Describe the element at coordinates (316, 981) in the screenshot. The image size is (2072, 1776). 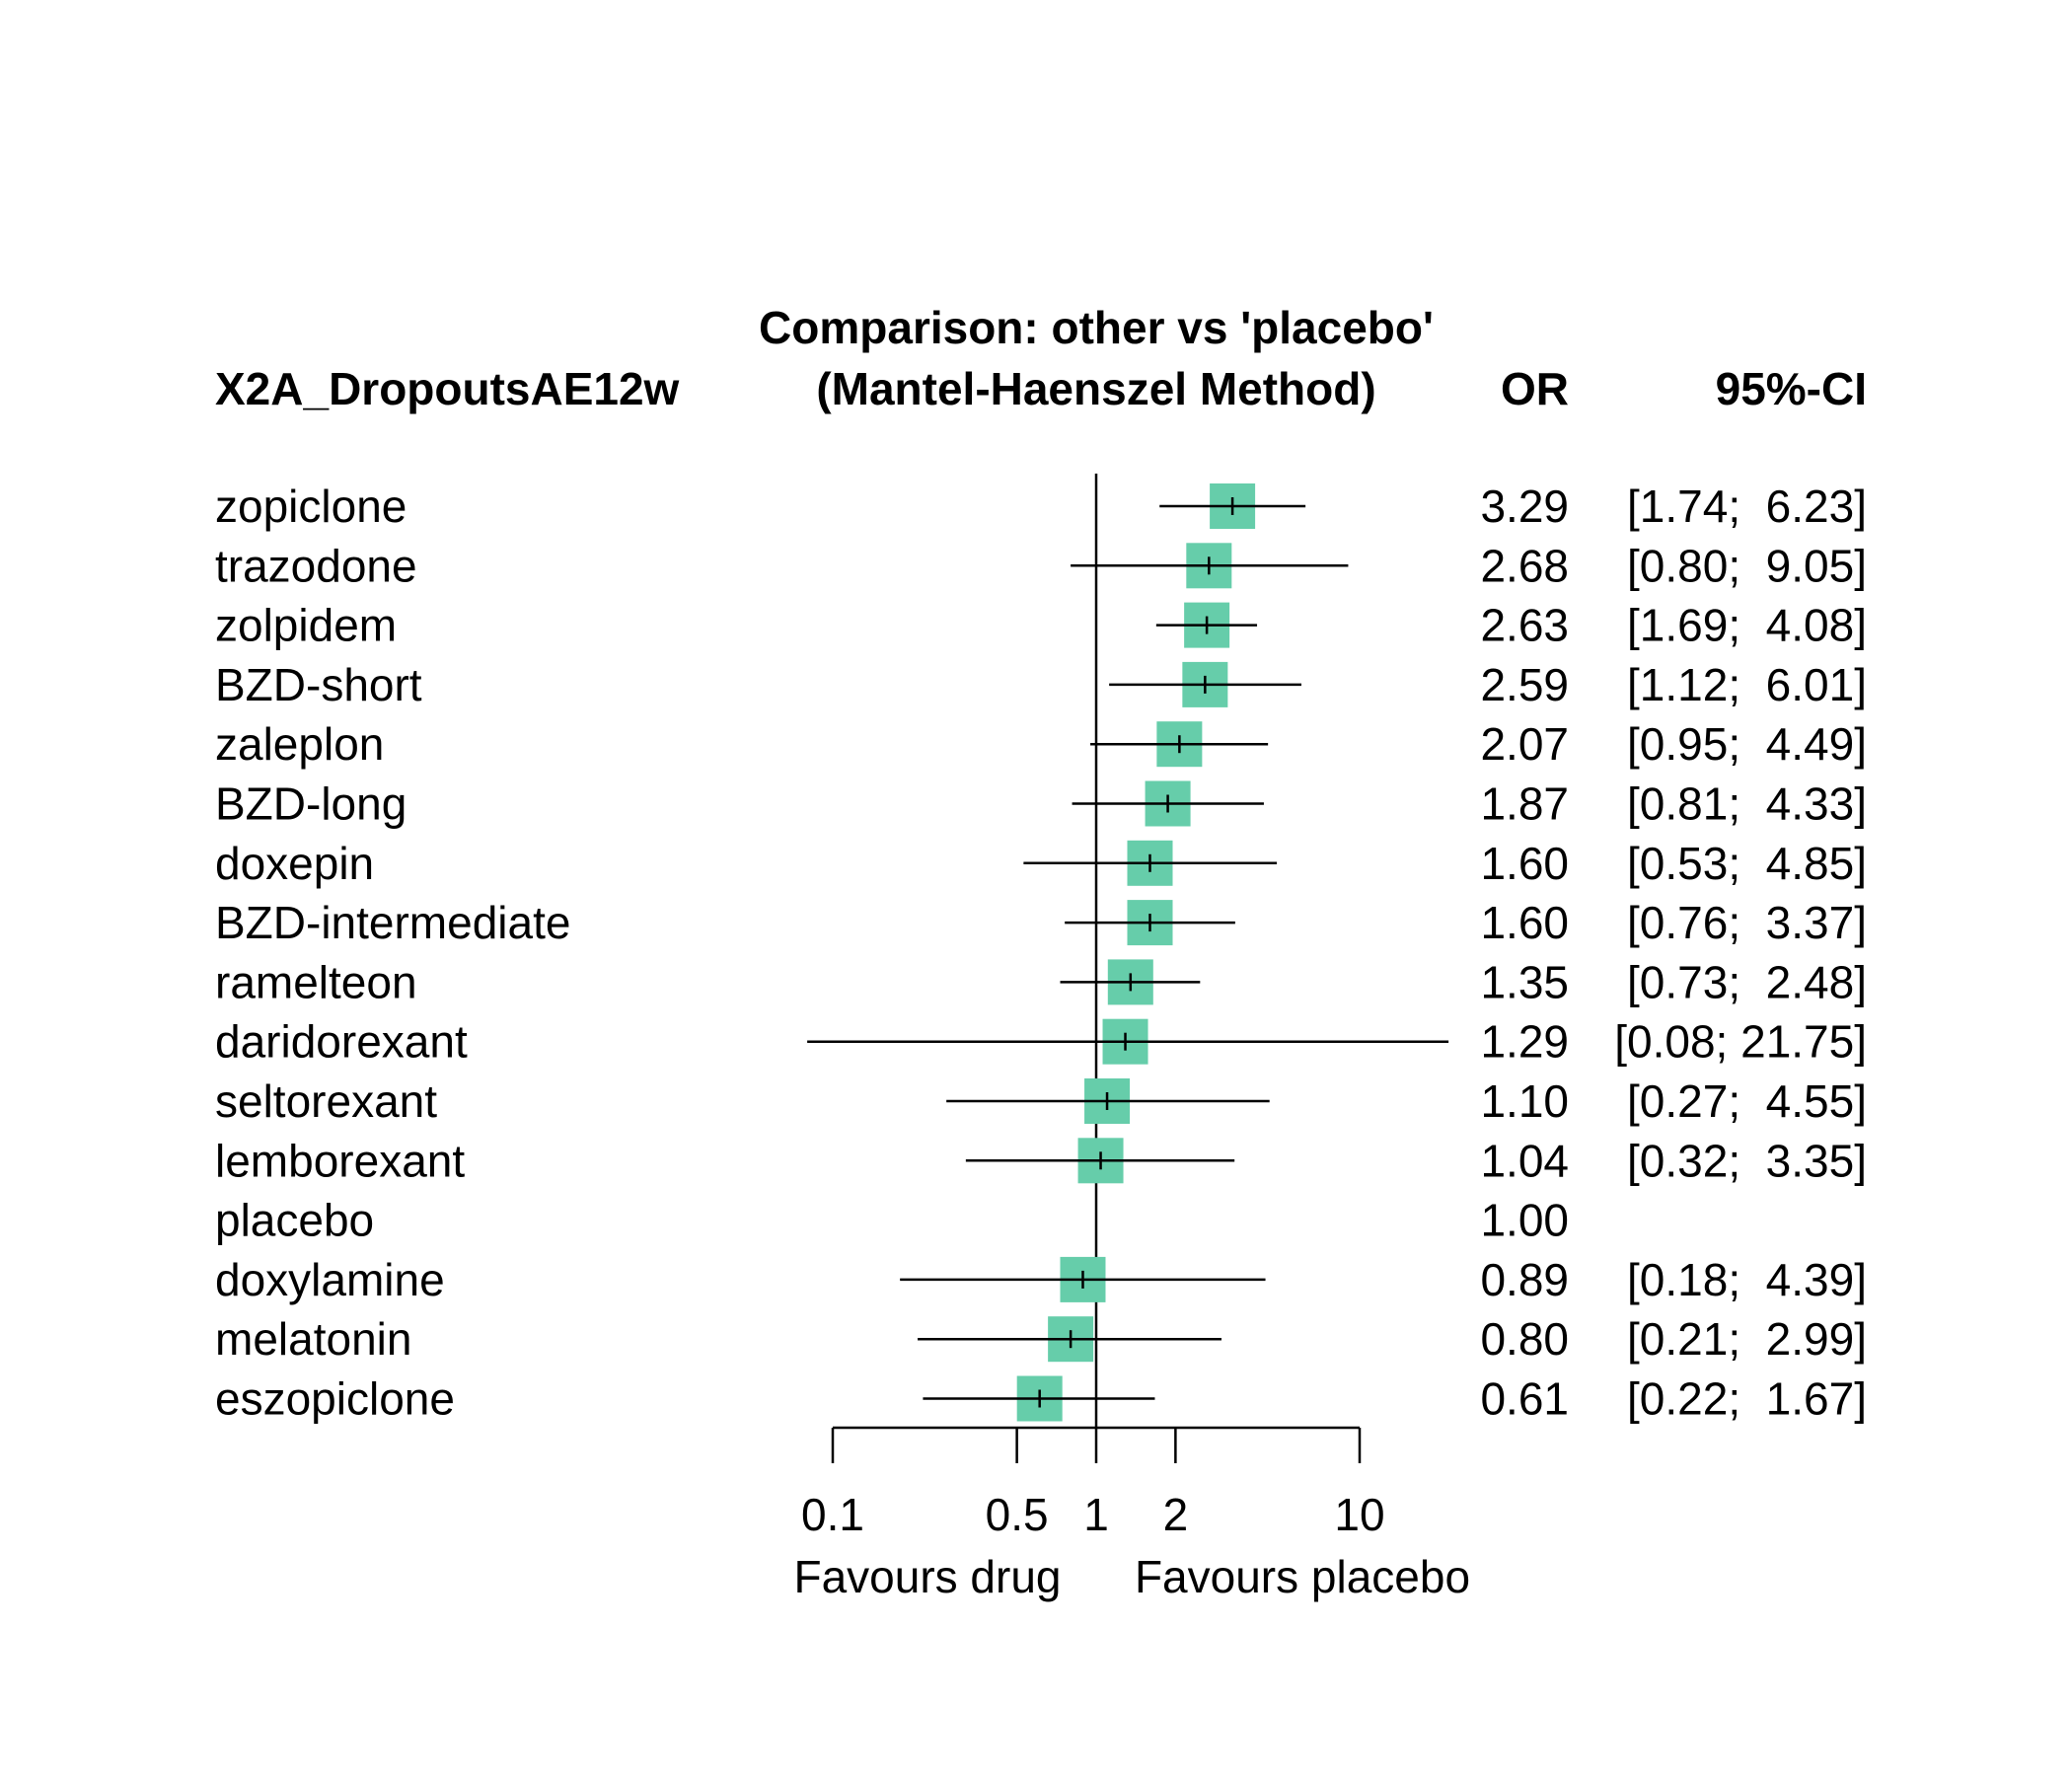
I see `row-label: ramelteon` at that location.